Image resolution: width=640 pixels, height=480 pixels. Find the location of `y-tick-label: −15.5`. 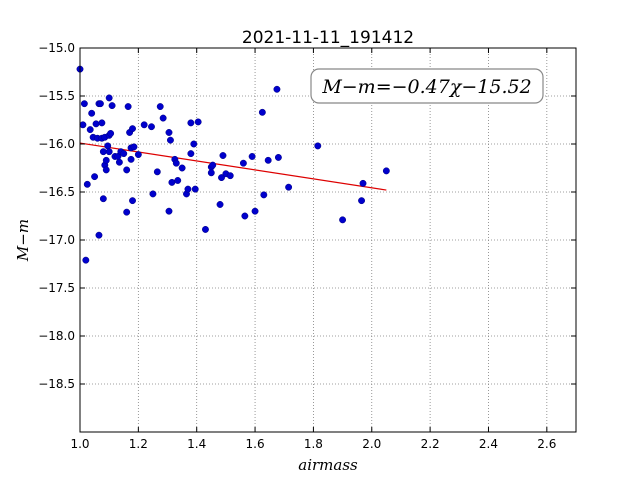

y-tick-label: −15.5 is located at coordinates (56, 96).